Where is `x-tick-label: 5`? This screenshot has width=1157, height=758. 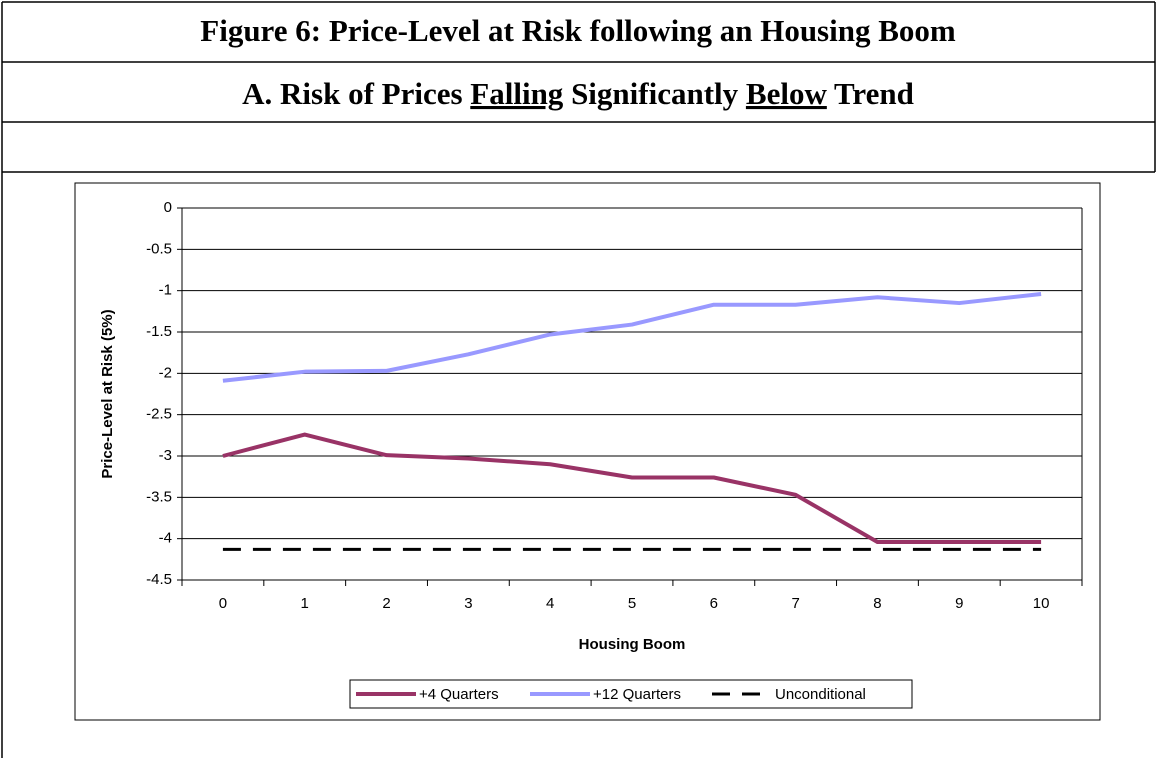
x-tick-label: 5 is located at coordinates (632, 603).